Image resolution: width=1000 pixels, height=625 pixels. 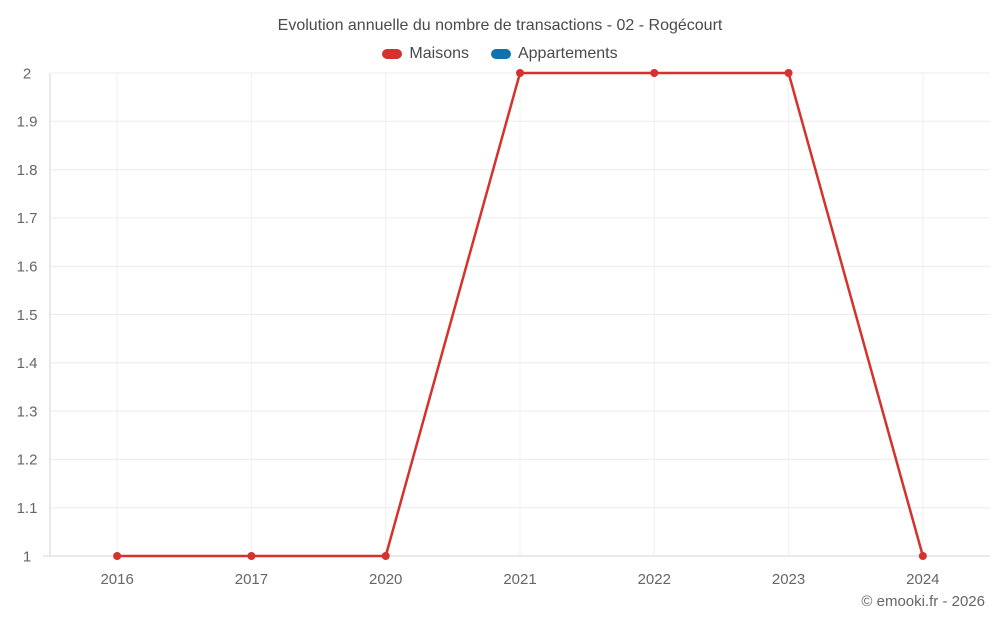 I want to click on maisons-swatch-icon, so click(x=392, y=54).